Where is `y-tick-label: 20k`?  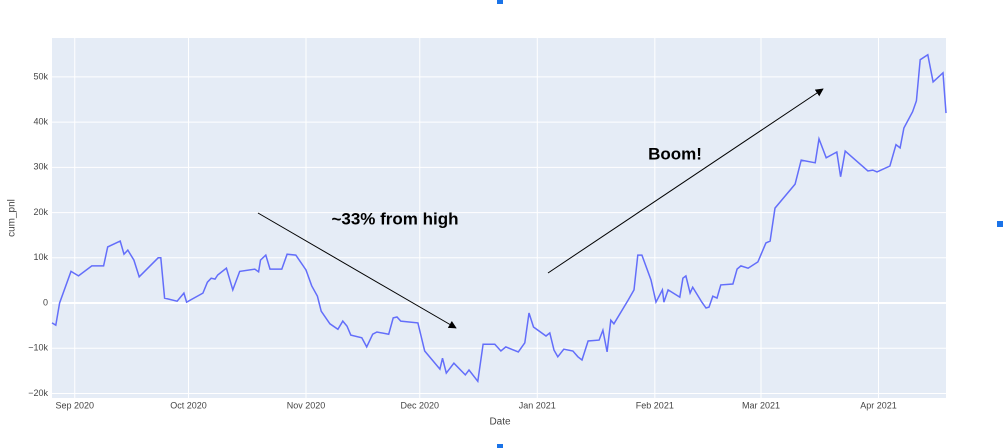
y-tick-label: 20k is located at coordinates (40, 212).